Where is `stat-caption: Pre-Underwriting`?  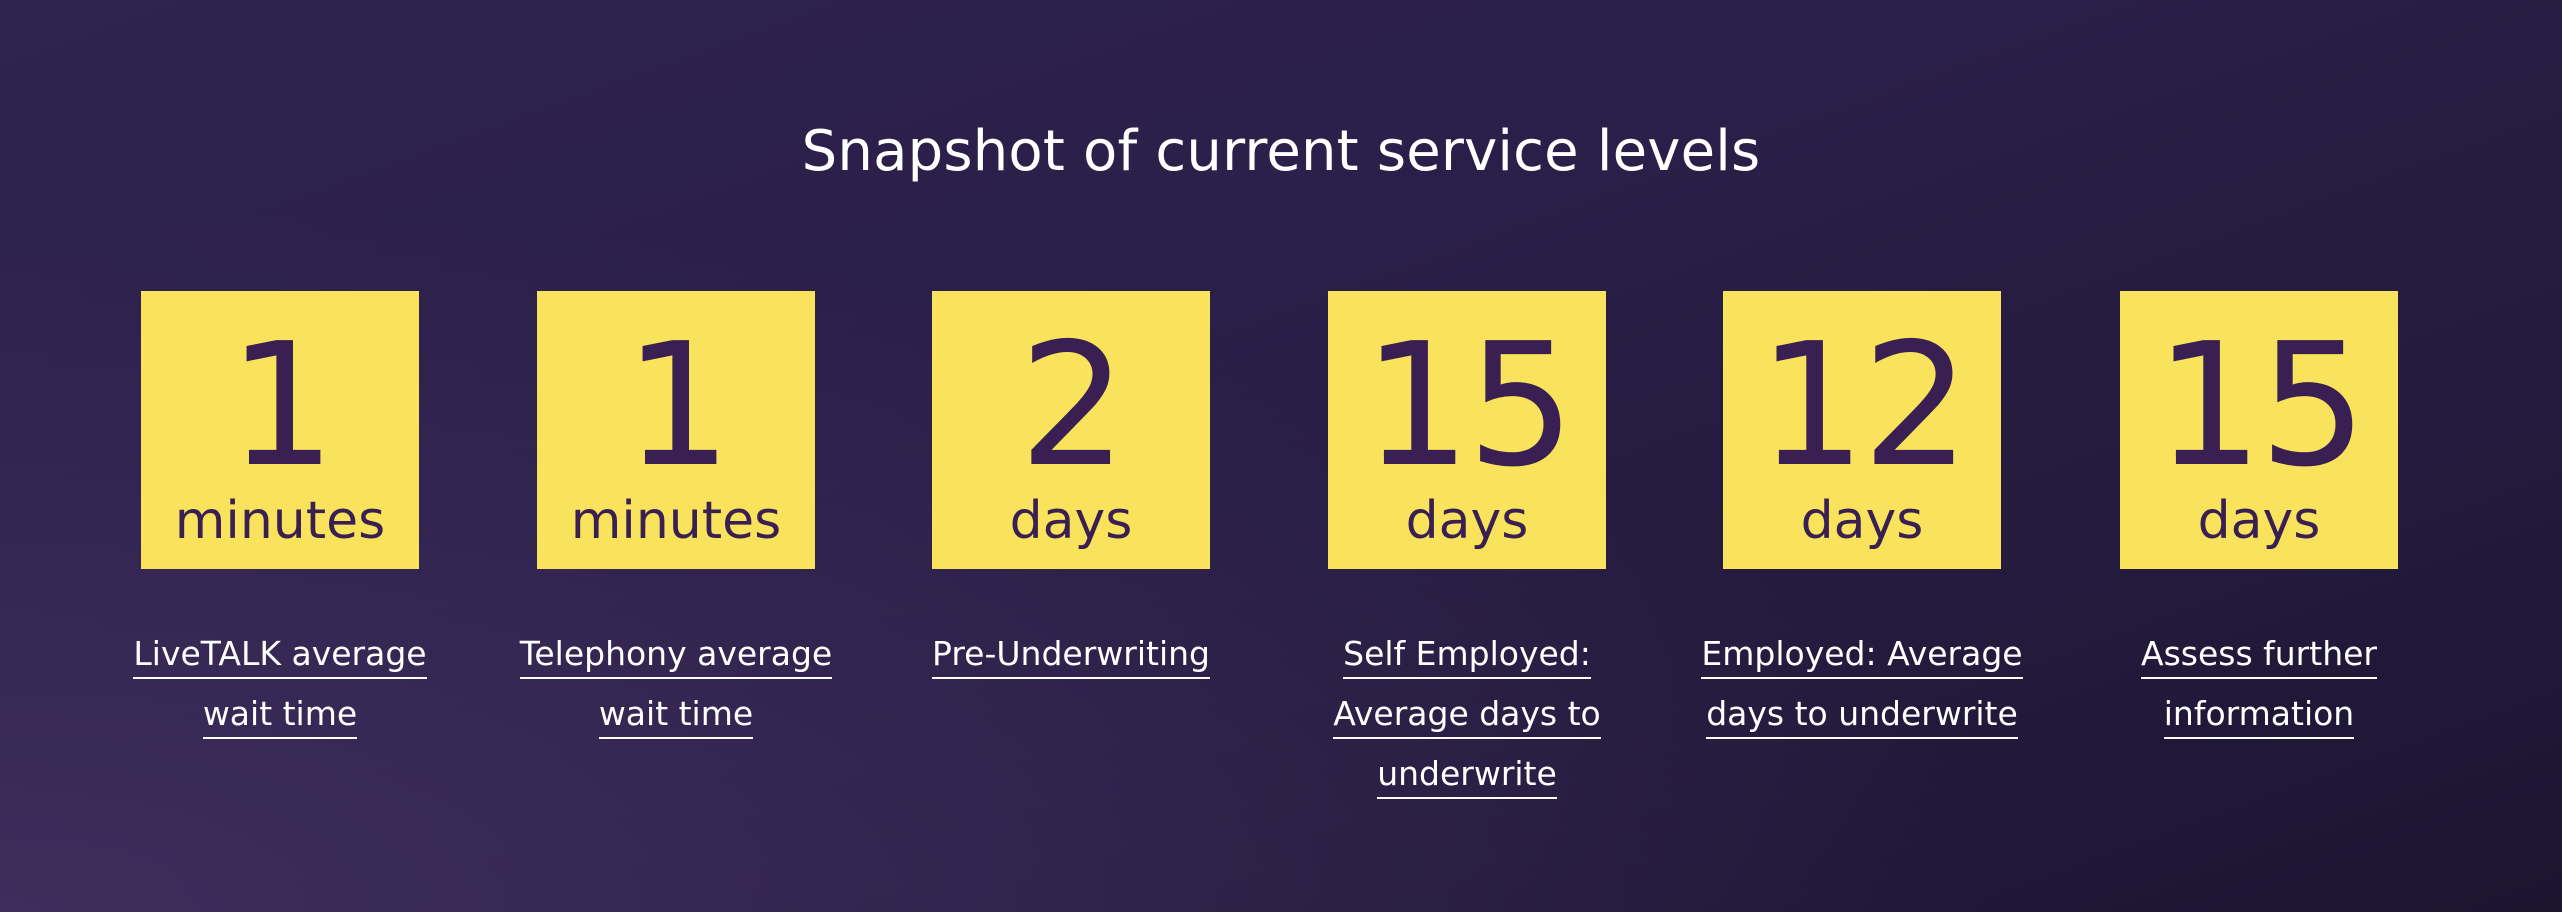 stat-caption: Pre-Underwriting is located at coordinates (1071, 654).